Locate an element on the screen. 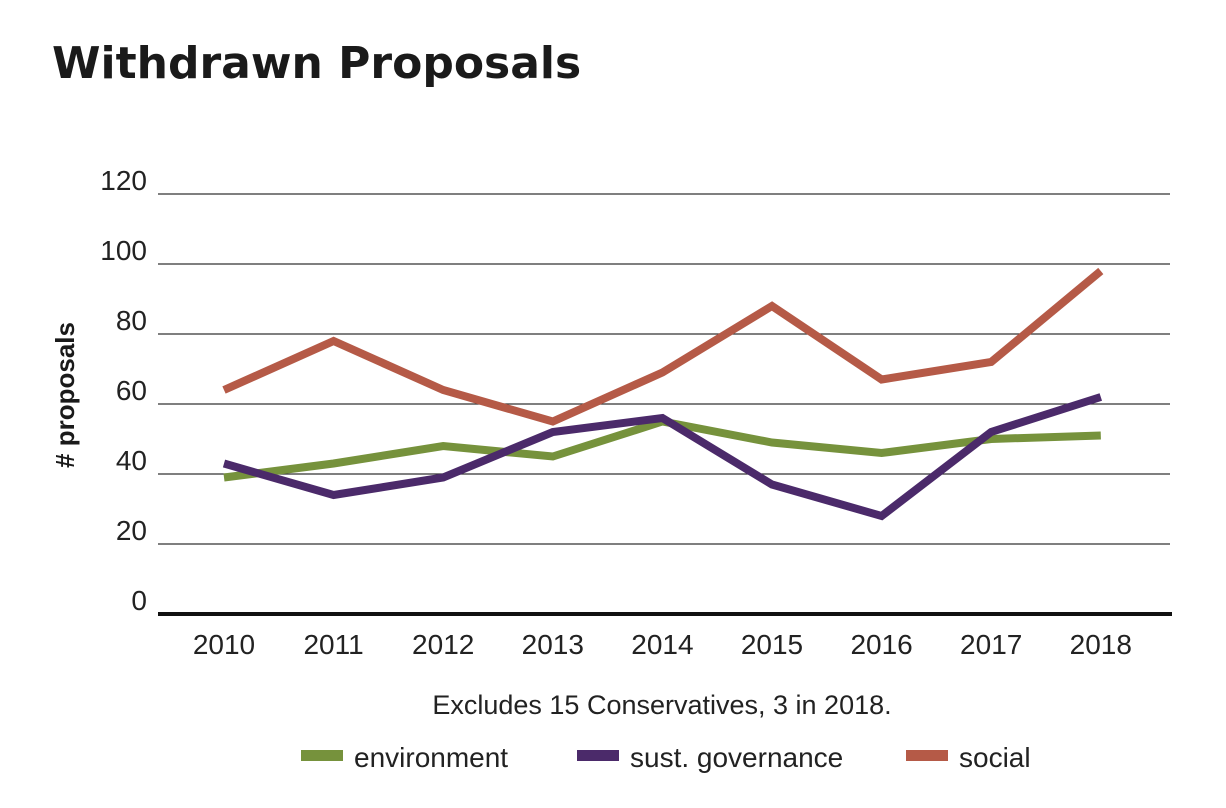  legend: environment sust. governance social is located at coordinates (666, 757).